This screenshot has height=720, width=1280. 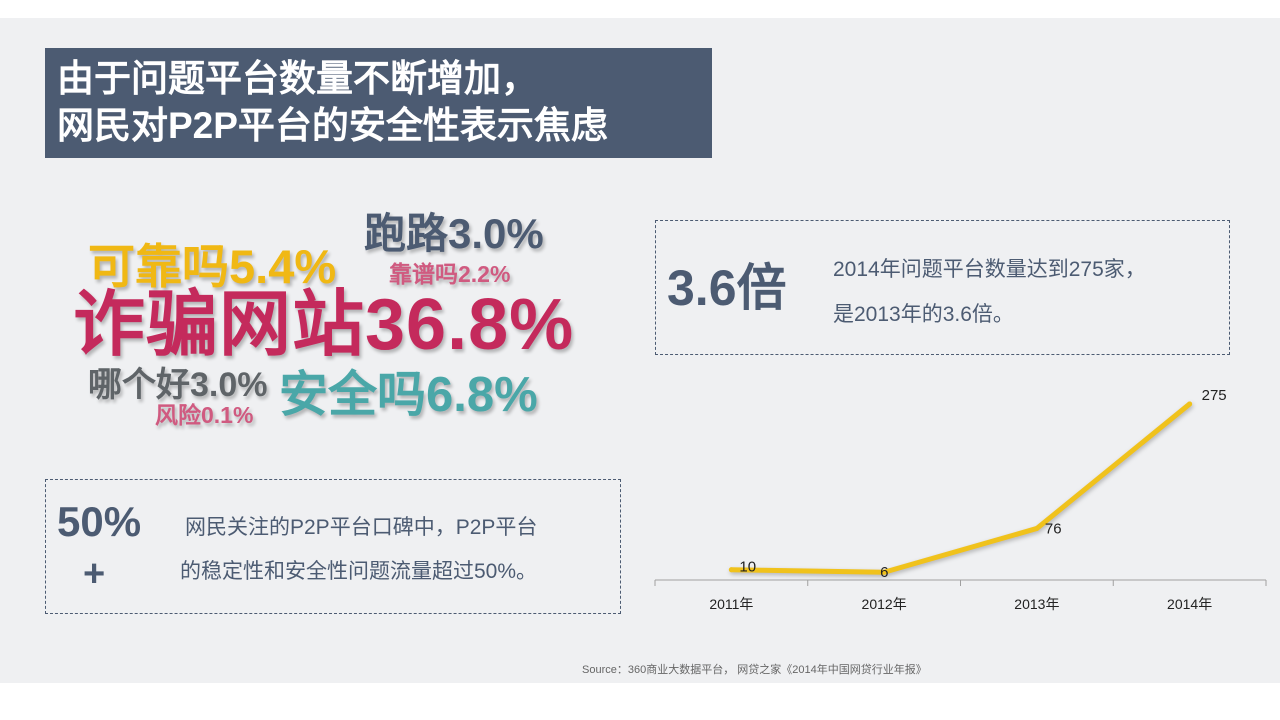 I want to click on data-label: 6, so click(x=884, y=572).